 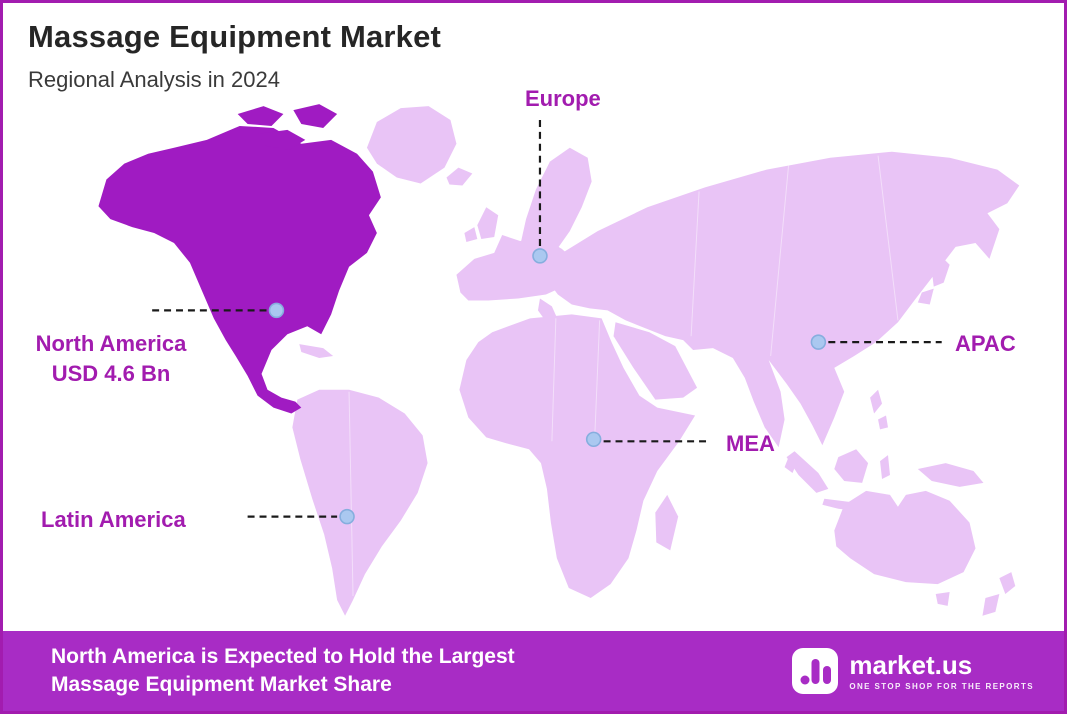 I want to click on marker-latin-america, so click(x=347, y=516).